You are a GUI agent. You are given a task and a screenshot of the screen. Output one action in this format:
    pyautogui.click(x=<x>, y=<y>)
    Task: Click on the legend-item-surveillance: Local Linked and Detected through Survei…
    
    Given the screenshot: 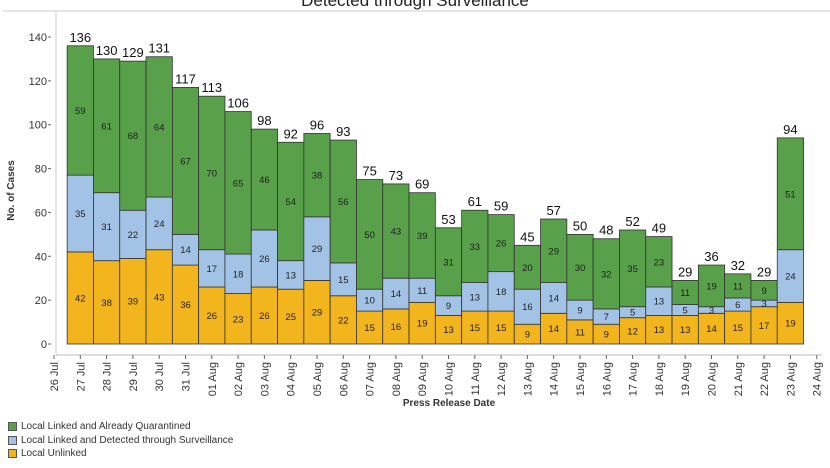 What is the action you would take?
    pyautogui.click(x=120, y=441)
    